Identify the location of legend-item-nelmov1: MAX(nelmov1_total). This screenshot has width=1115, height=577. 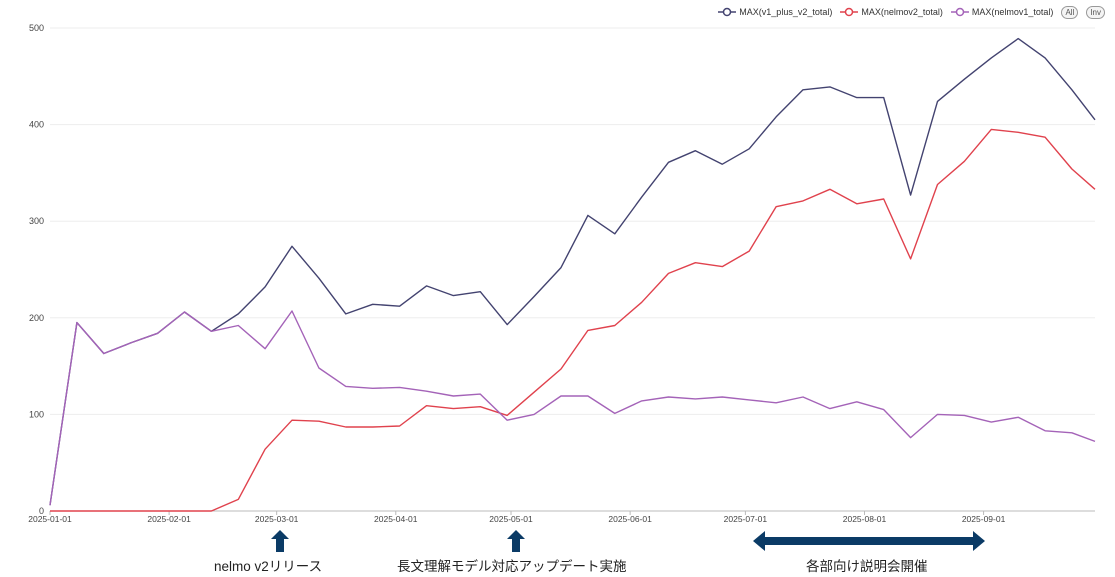
(1002, 12).